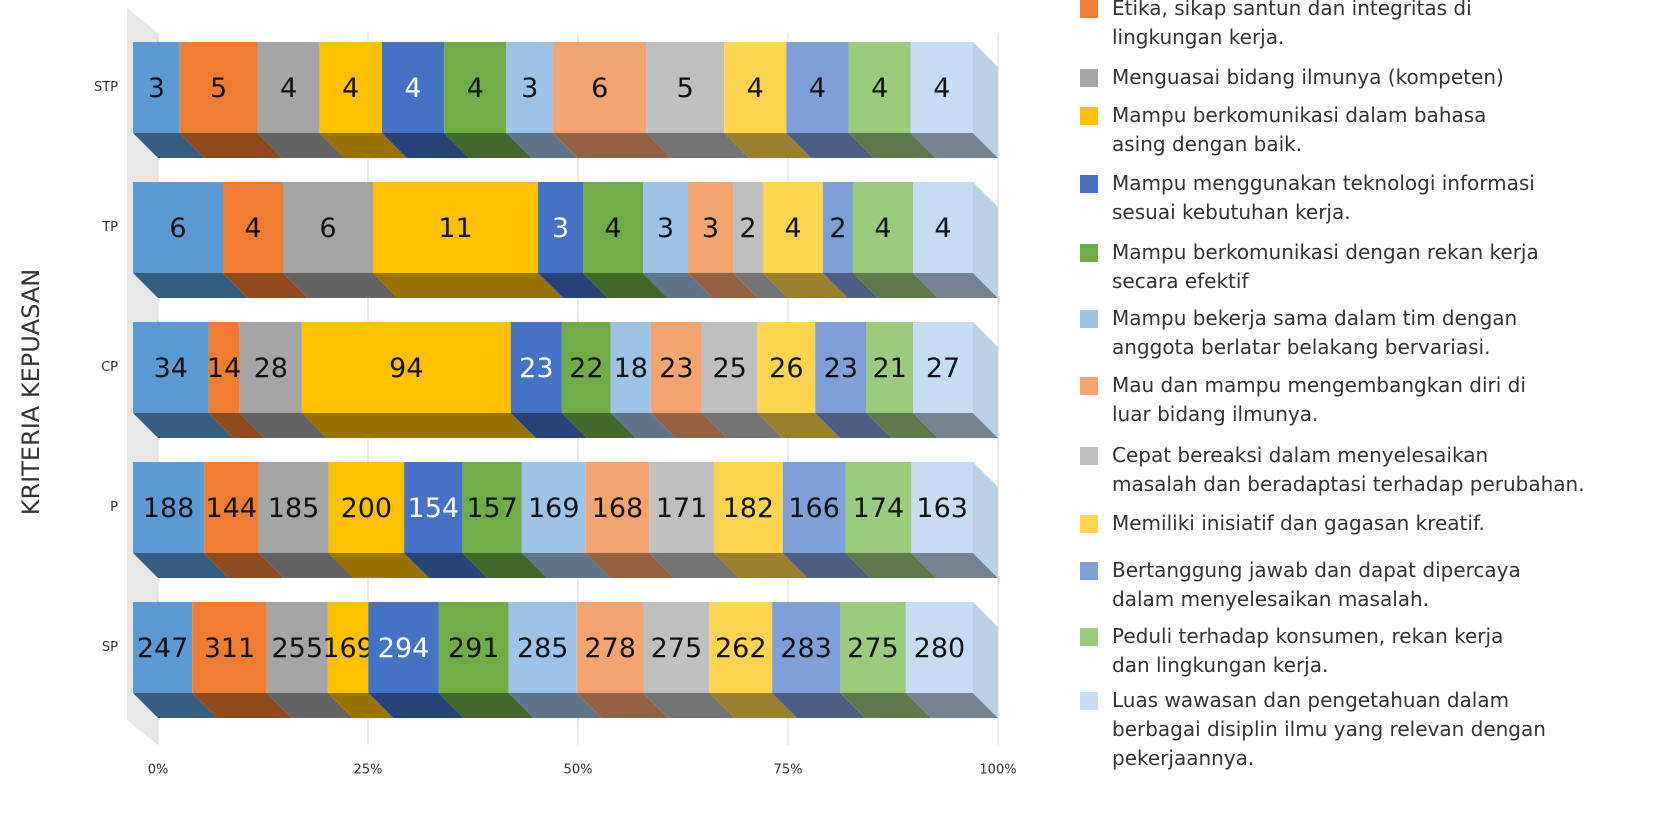 The image size is (1654, 819). I want to click on data-label: 34, so click(171, 368).